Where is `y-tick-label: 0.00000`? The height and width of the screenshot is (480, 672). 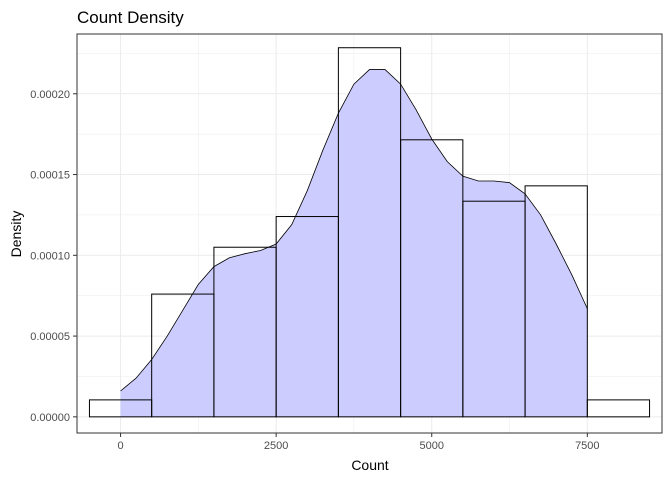 y-tick-label: 0.00000 is located at coordinates (50, 418).